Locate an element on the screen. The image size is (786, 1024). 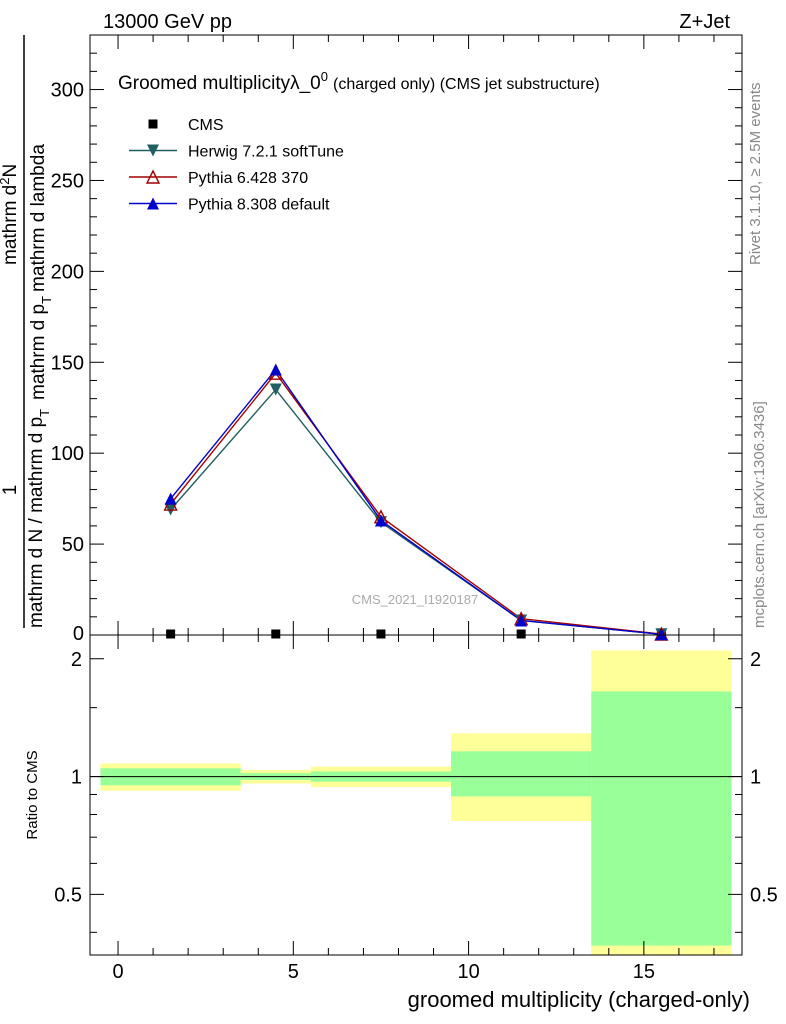
ytick-label: 150 is located at coordinates (67, 363).